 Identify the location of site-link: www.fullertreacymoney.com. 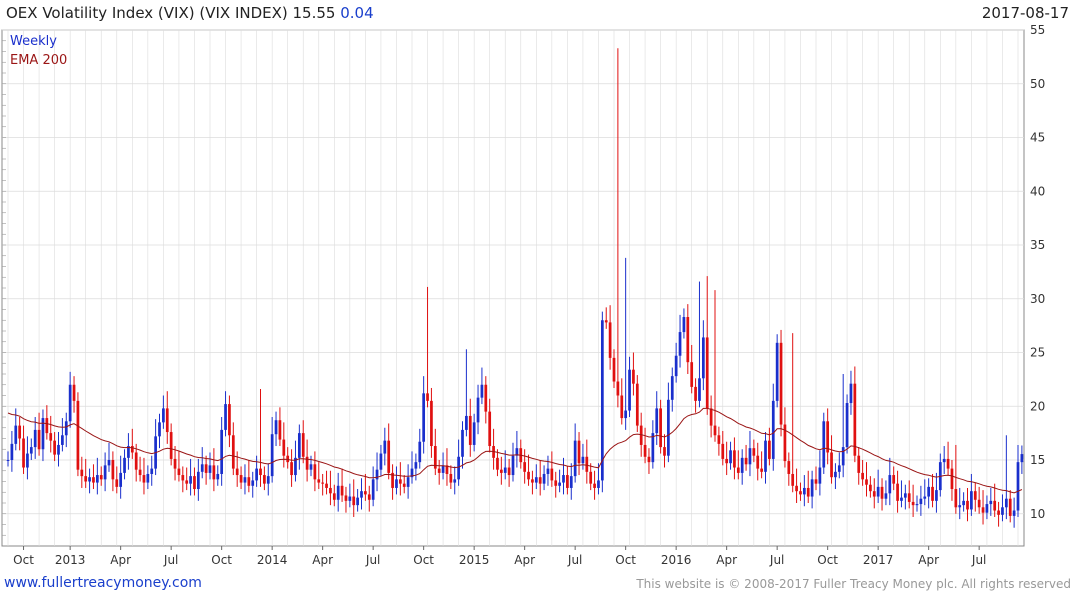
(103, 583).